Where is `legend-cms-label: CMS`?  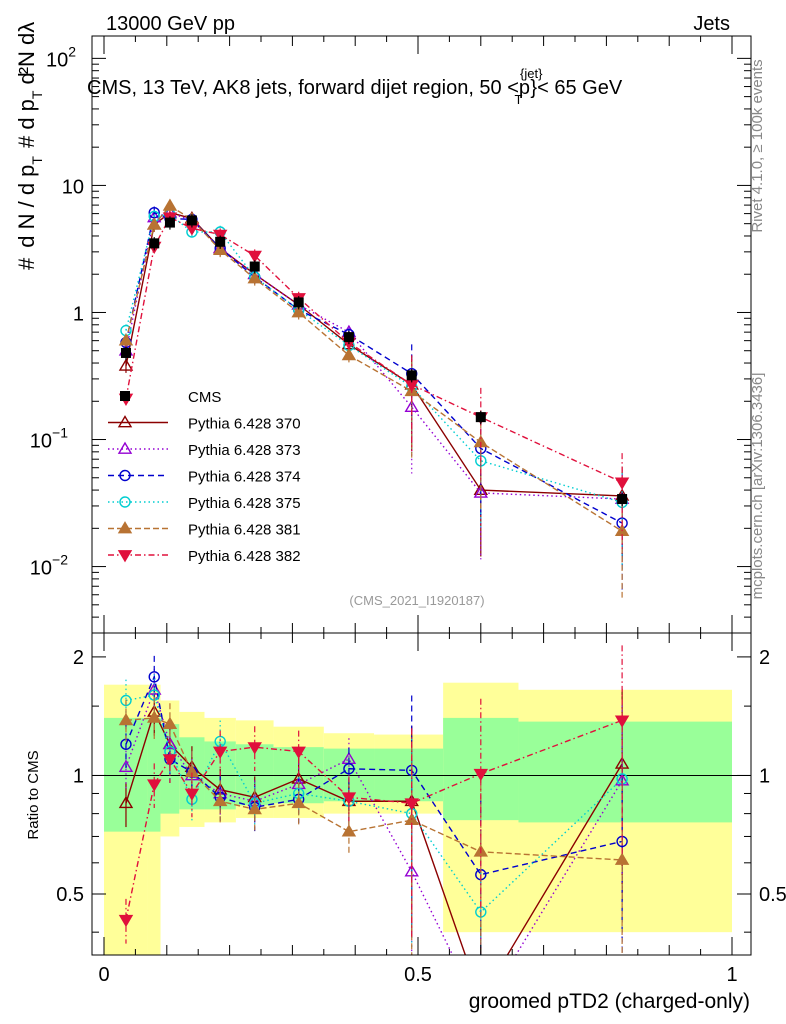 legend-cms-label: CMS is located at coordinates (204, 397).